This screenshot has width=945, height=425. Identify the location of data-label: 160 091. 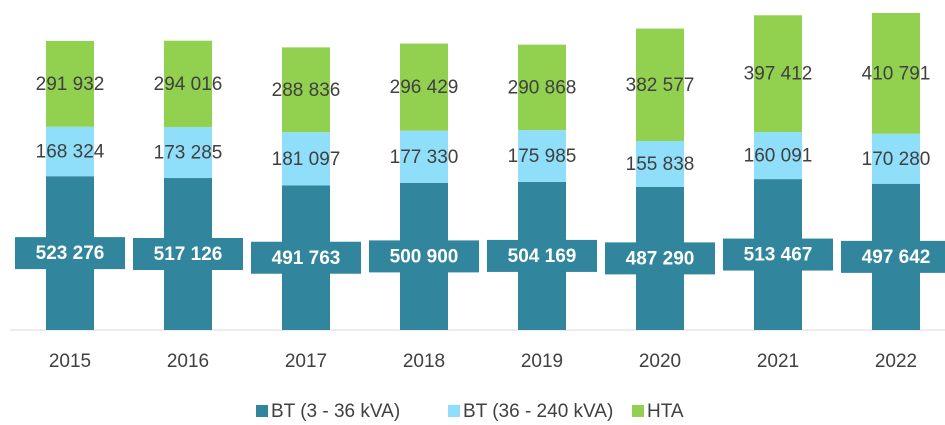
(778, 156).